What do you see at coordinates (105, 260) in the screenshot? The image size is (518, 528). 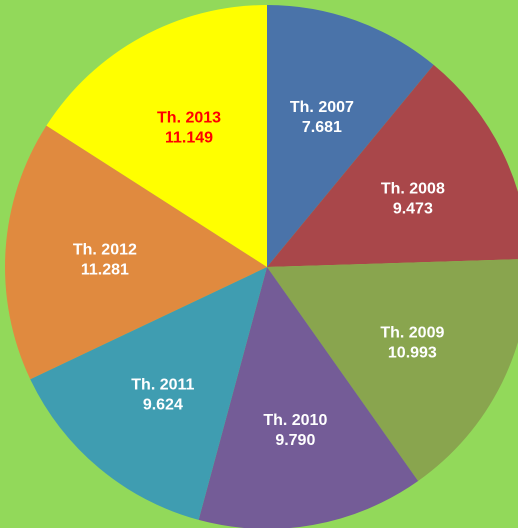 I see `data-label: Th. 2012 11.281` at bounding box center [105, 260].